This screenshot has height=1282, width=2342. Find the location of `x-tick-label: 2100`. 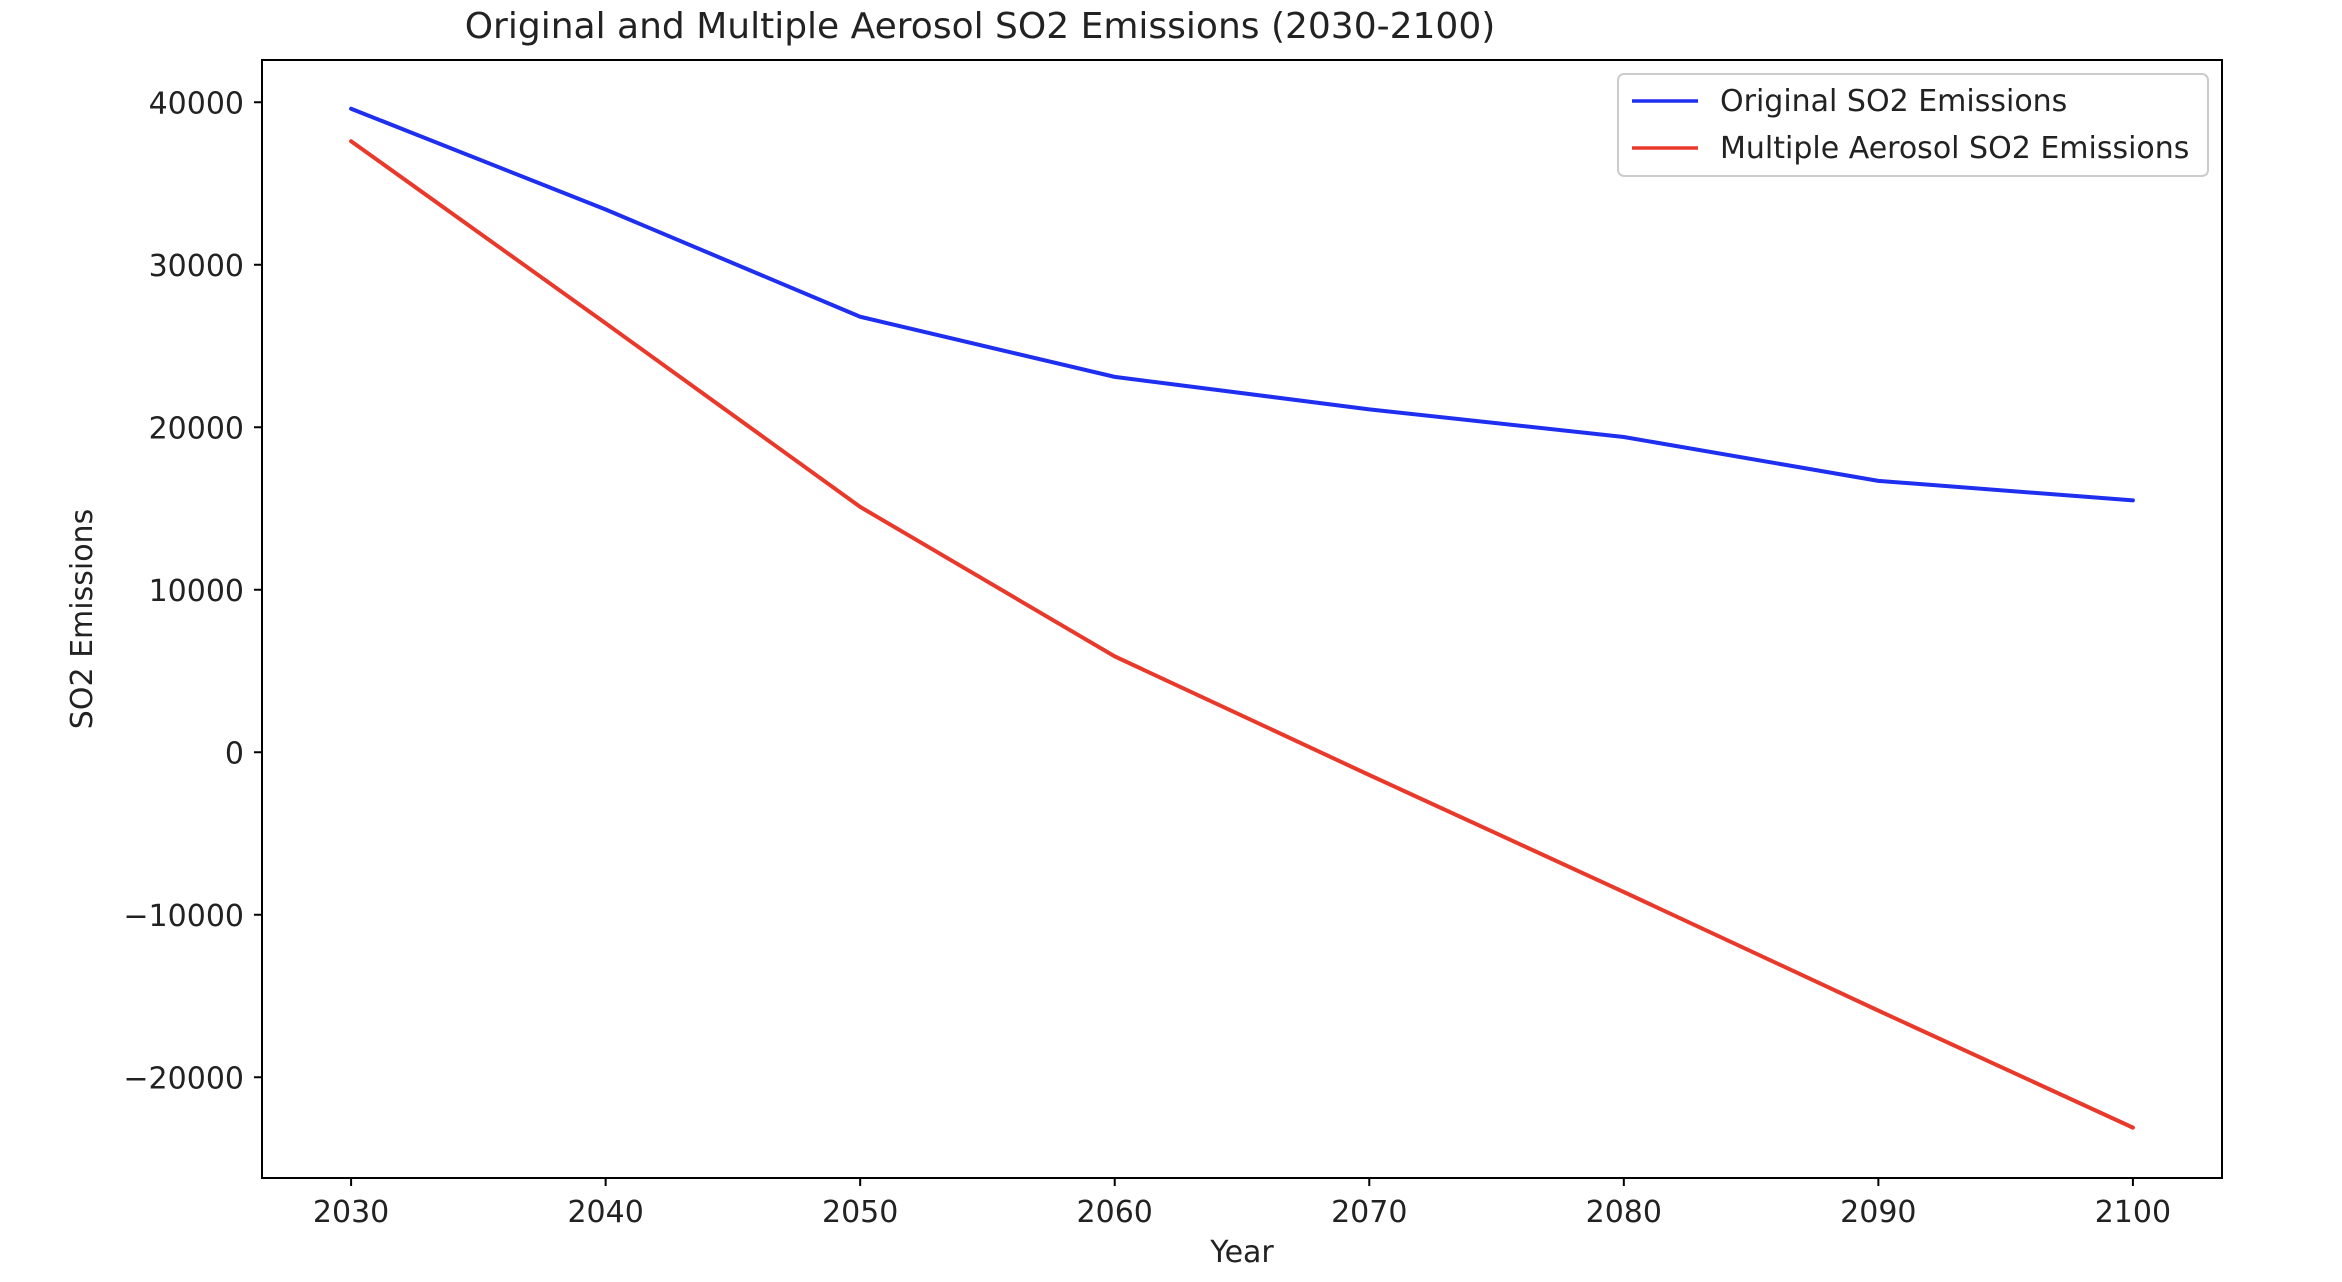

x-tick-label: 2100 is located at coordinates (2133, 1212).